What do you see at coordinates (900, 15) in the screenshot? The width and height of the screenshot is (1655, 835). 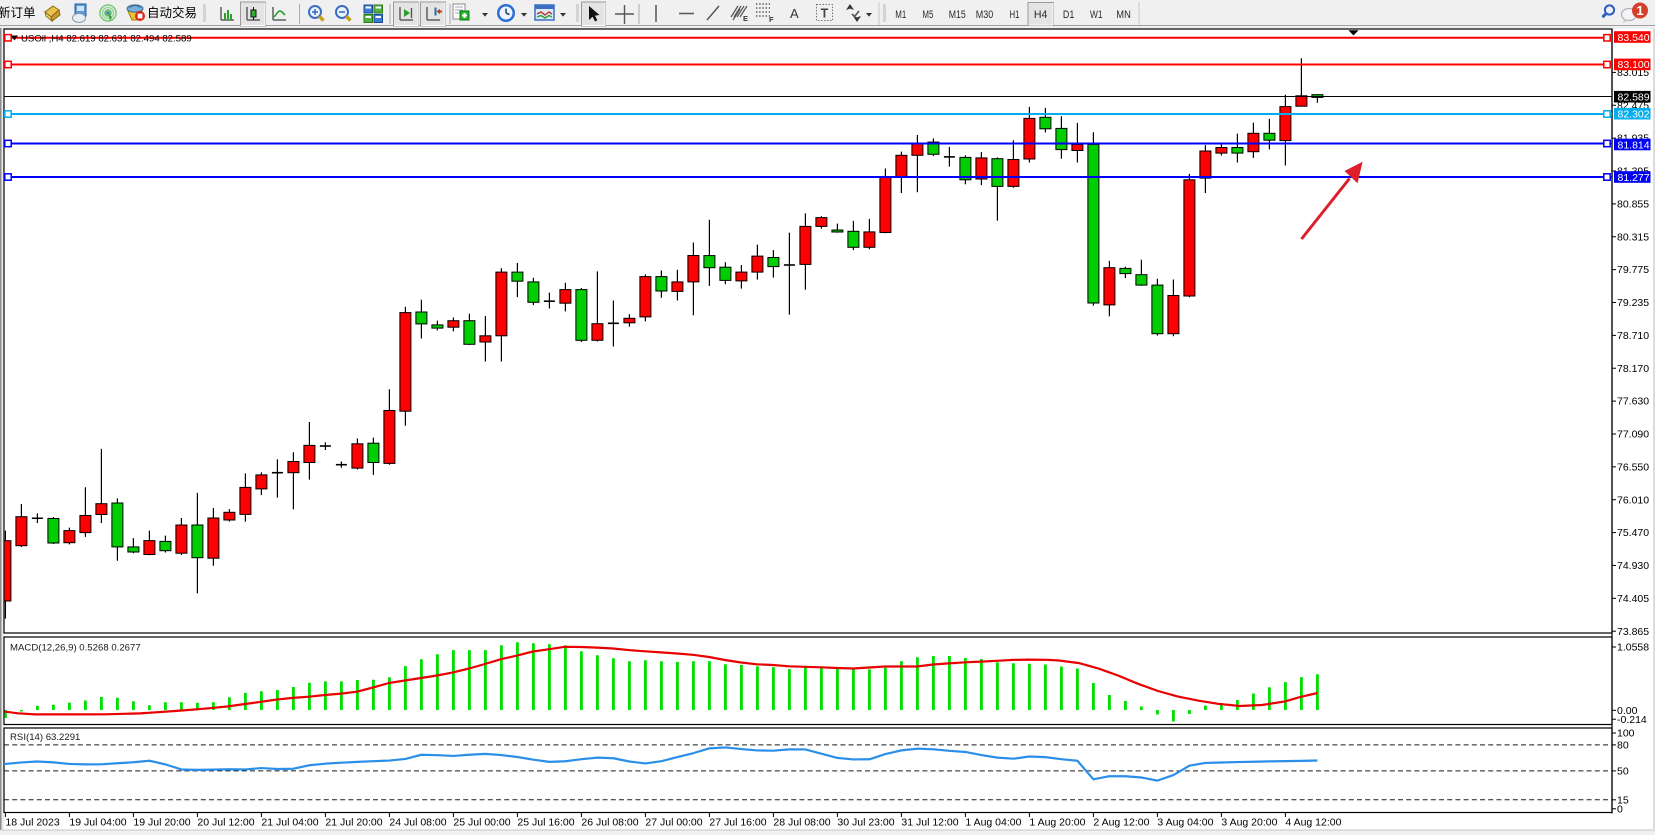 I see `svg-text: M1` at bounding box center [900, 15].